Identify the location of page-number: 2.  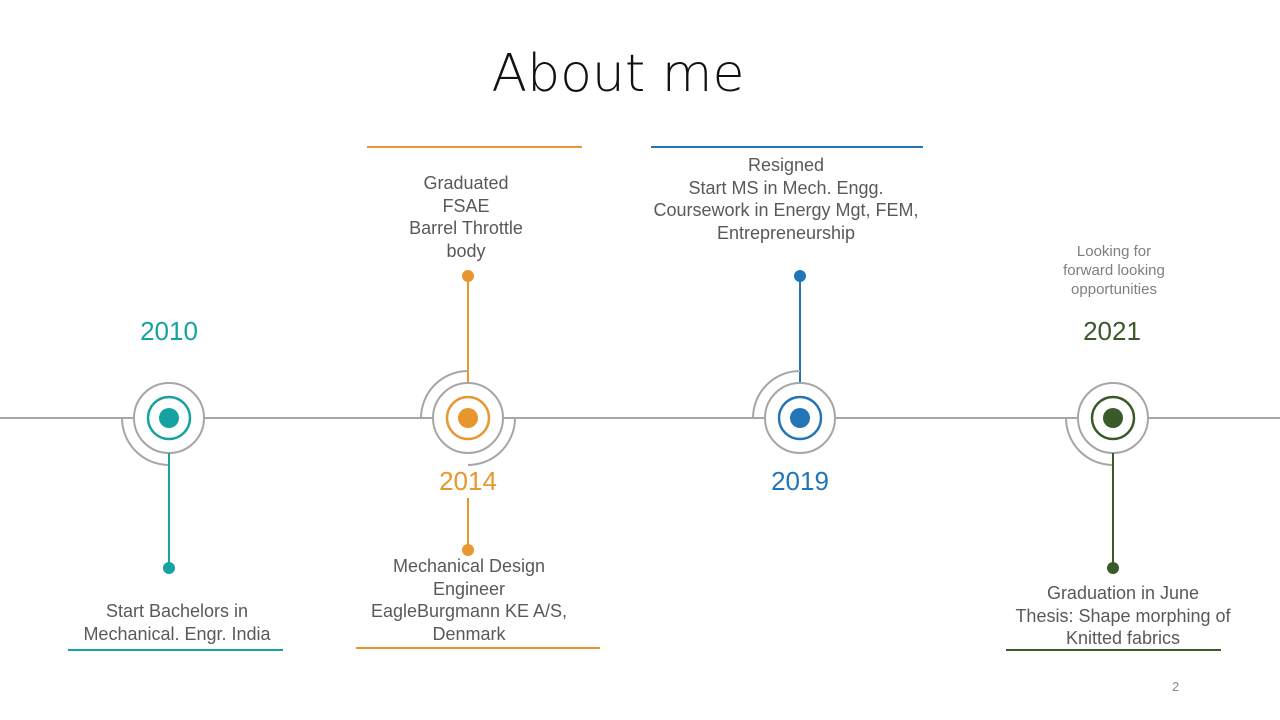
(1176, 686).